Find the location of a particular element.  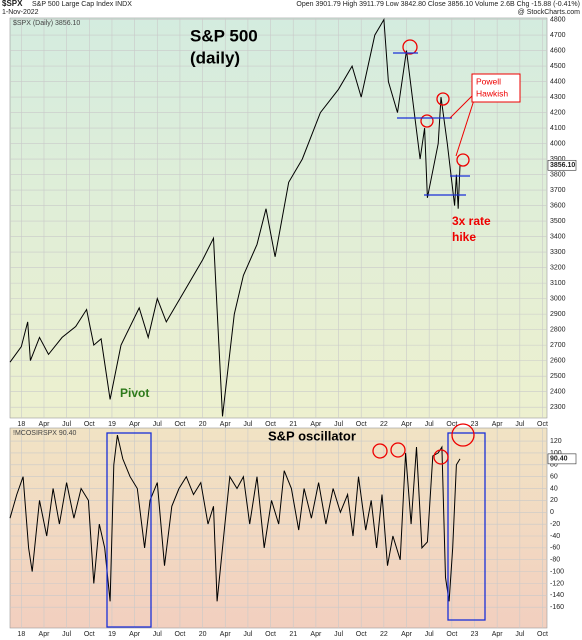

y-tick-label: 20 is located at coordinates (554, 500).